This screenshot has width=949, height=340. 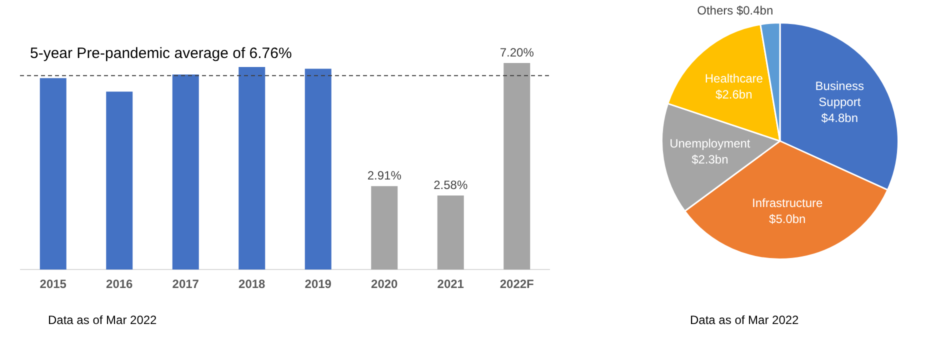 I want to click on slice-label: Business Support, so click(x=839, y=93).